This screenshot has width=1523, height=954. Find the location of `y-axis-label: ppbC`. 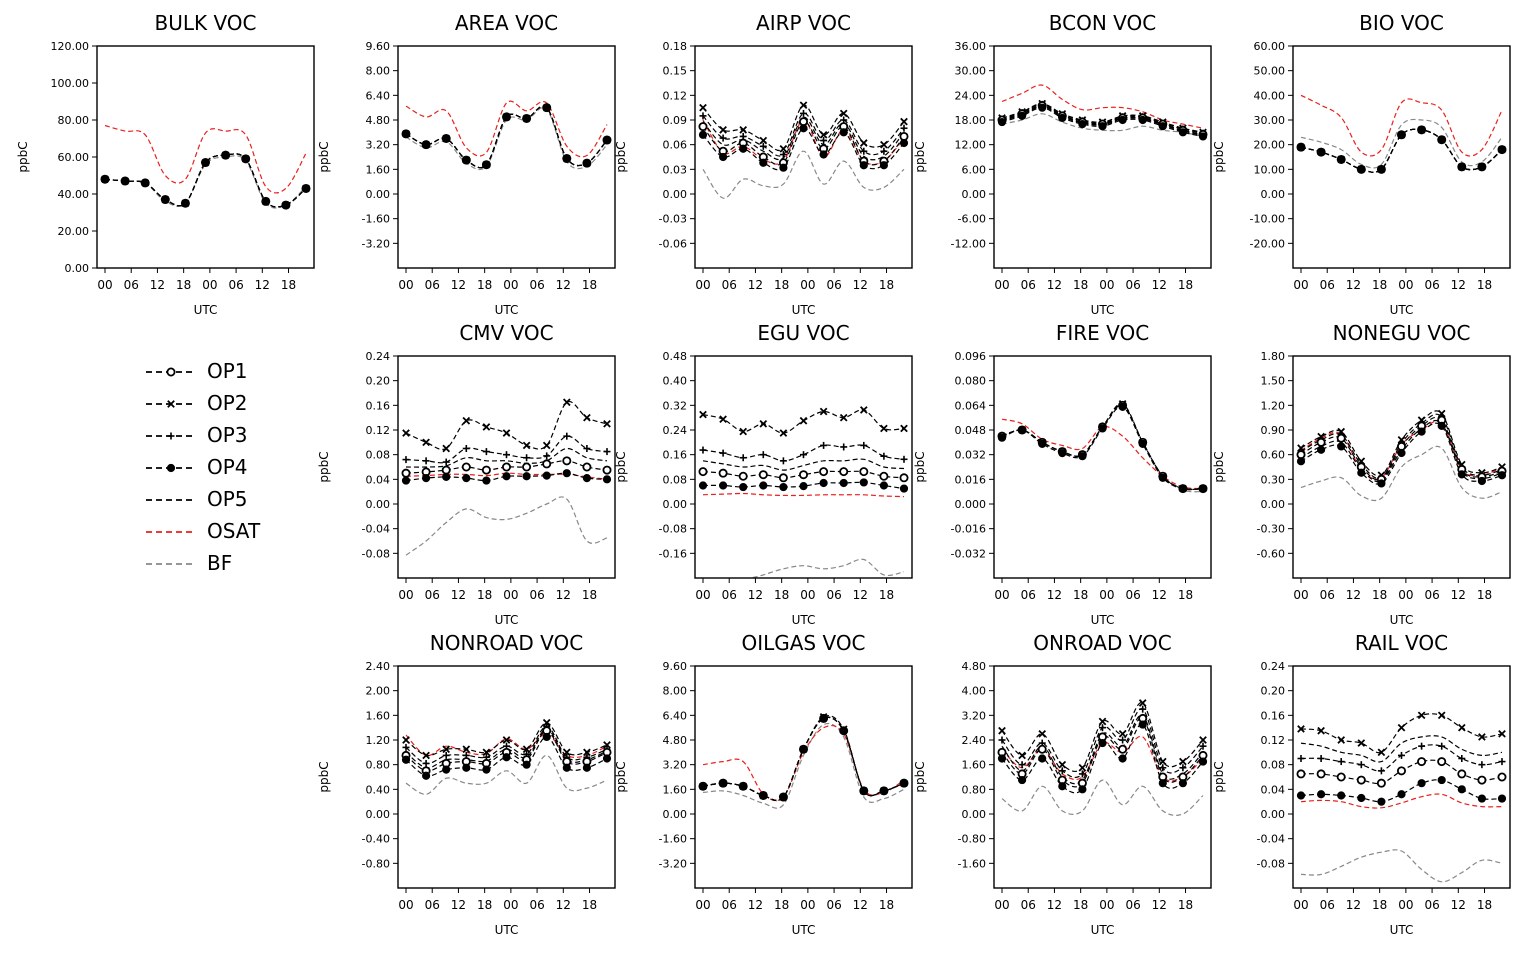

y-axis-label: ppbC is located at coordinates (324, 776).